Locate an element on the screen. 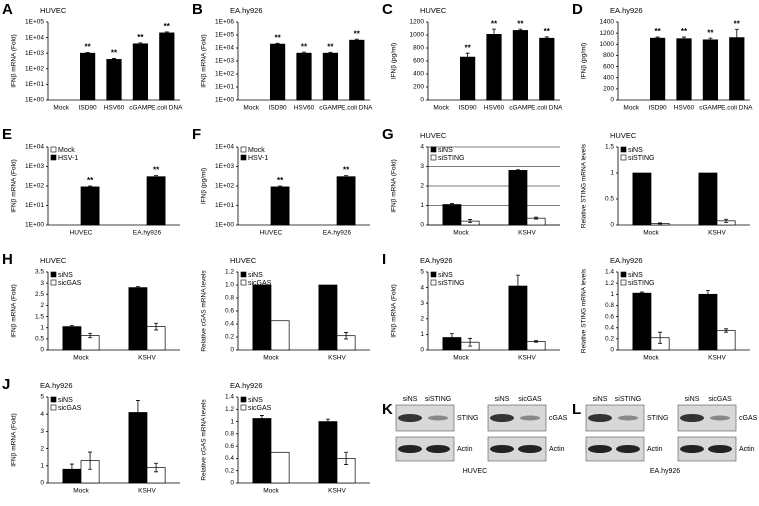  y-tick-label: 0.4 is located at coordinates (229, 458).